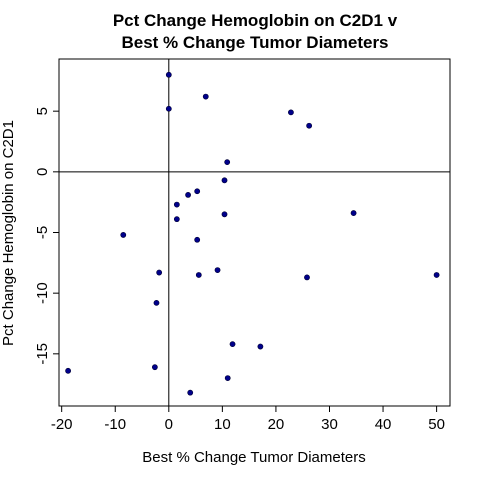  Describe the element at coordinates (276, 424) in the screenshot. I see `x-tick-label: 20` at that location.